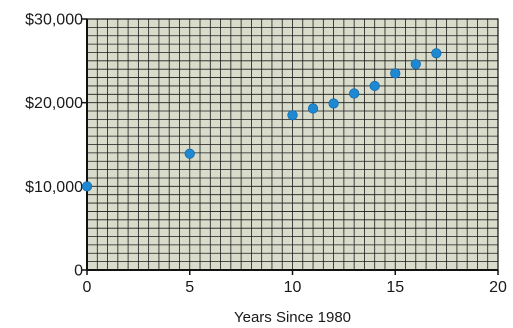 The image size is (513, 328). Describe the element at coordinates (87, 287) in the screenshot. I see `x-tick-label: 0` at that location.